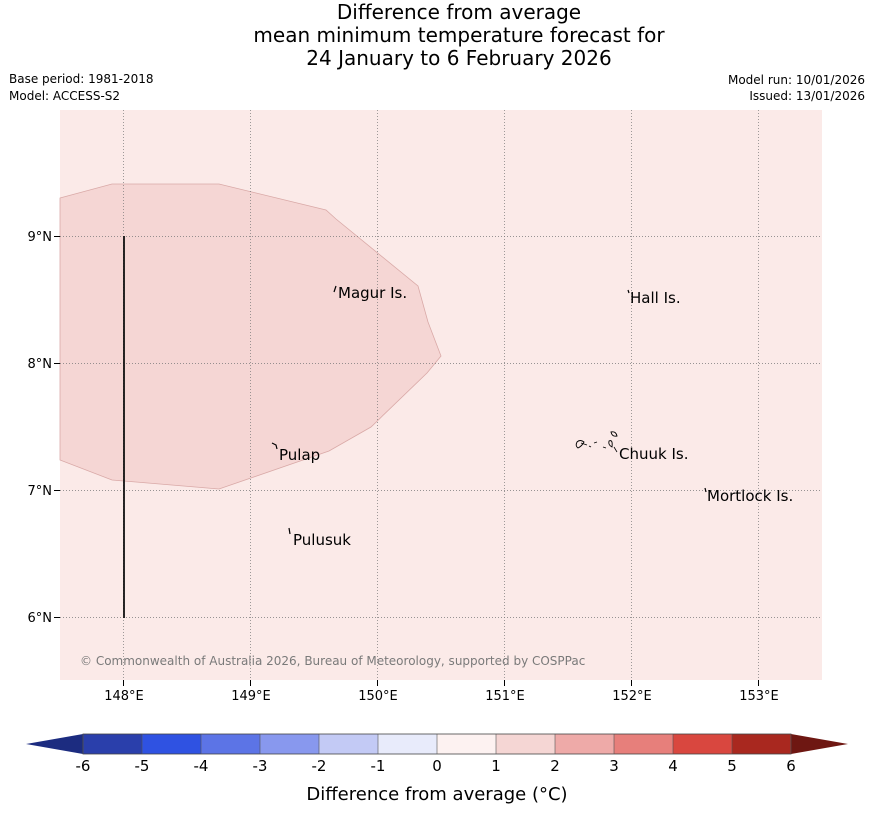 Image resolution: width=873 pixels, height=816 pixels. What do you see at coordinates (251, 696) in the screenshot?
I see `x-tick-label: 149°E` at bounding box center [251, 696].